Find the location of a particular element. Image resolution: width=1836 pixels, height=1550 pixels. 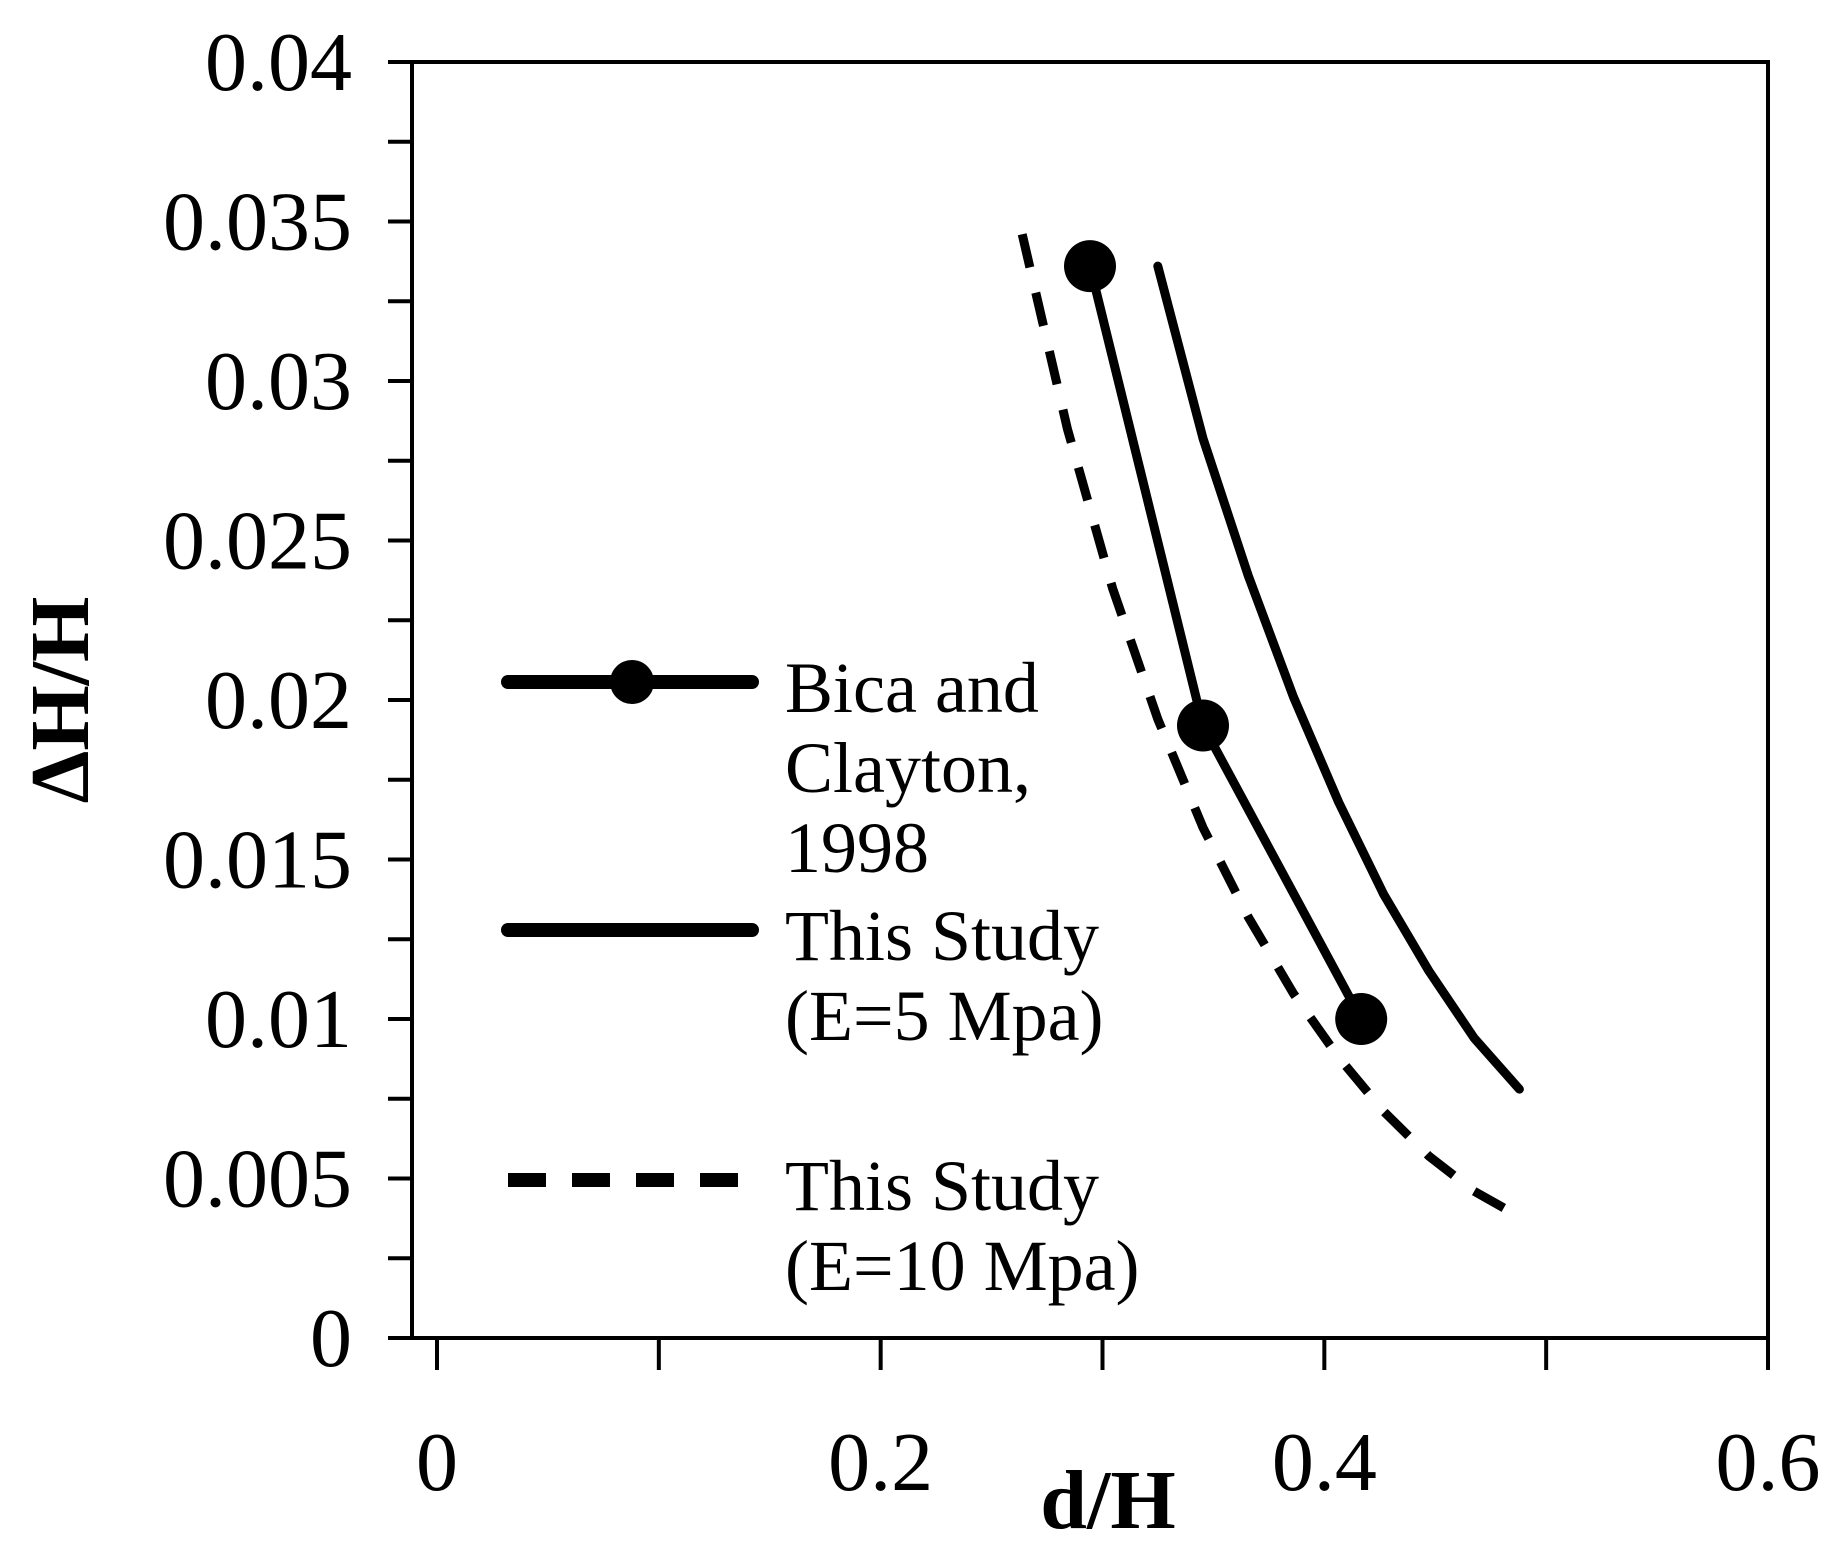

legend-label-3: (E=10 Mpa) is located at coordinates (962, 1266).